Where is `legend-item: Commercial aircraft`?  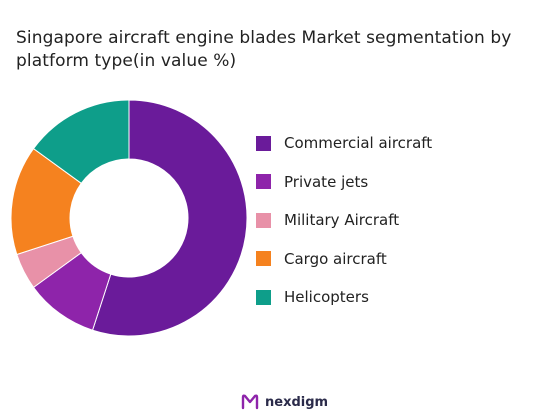 legend-item: Commercial aircraft is located at coordinates (344, 143).